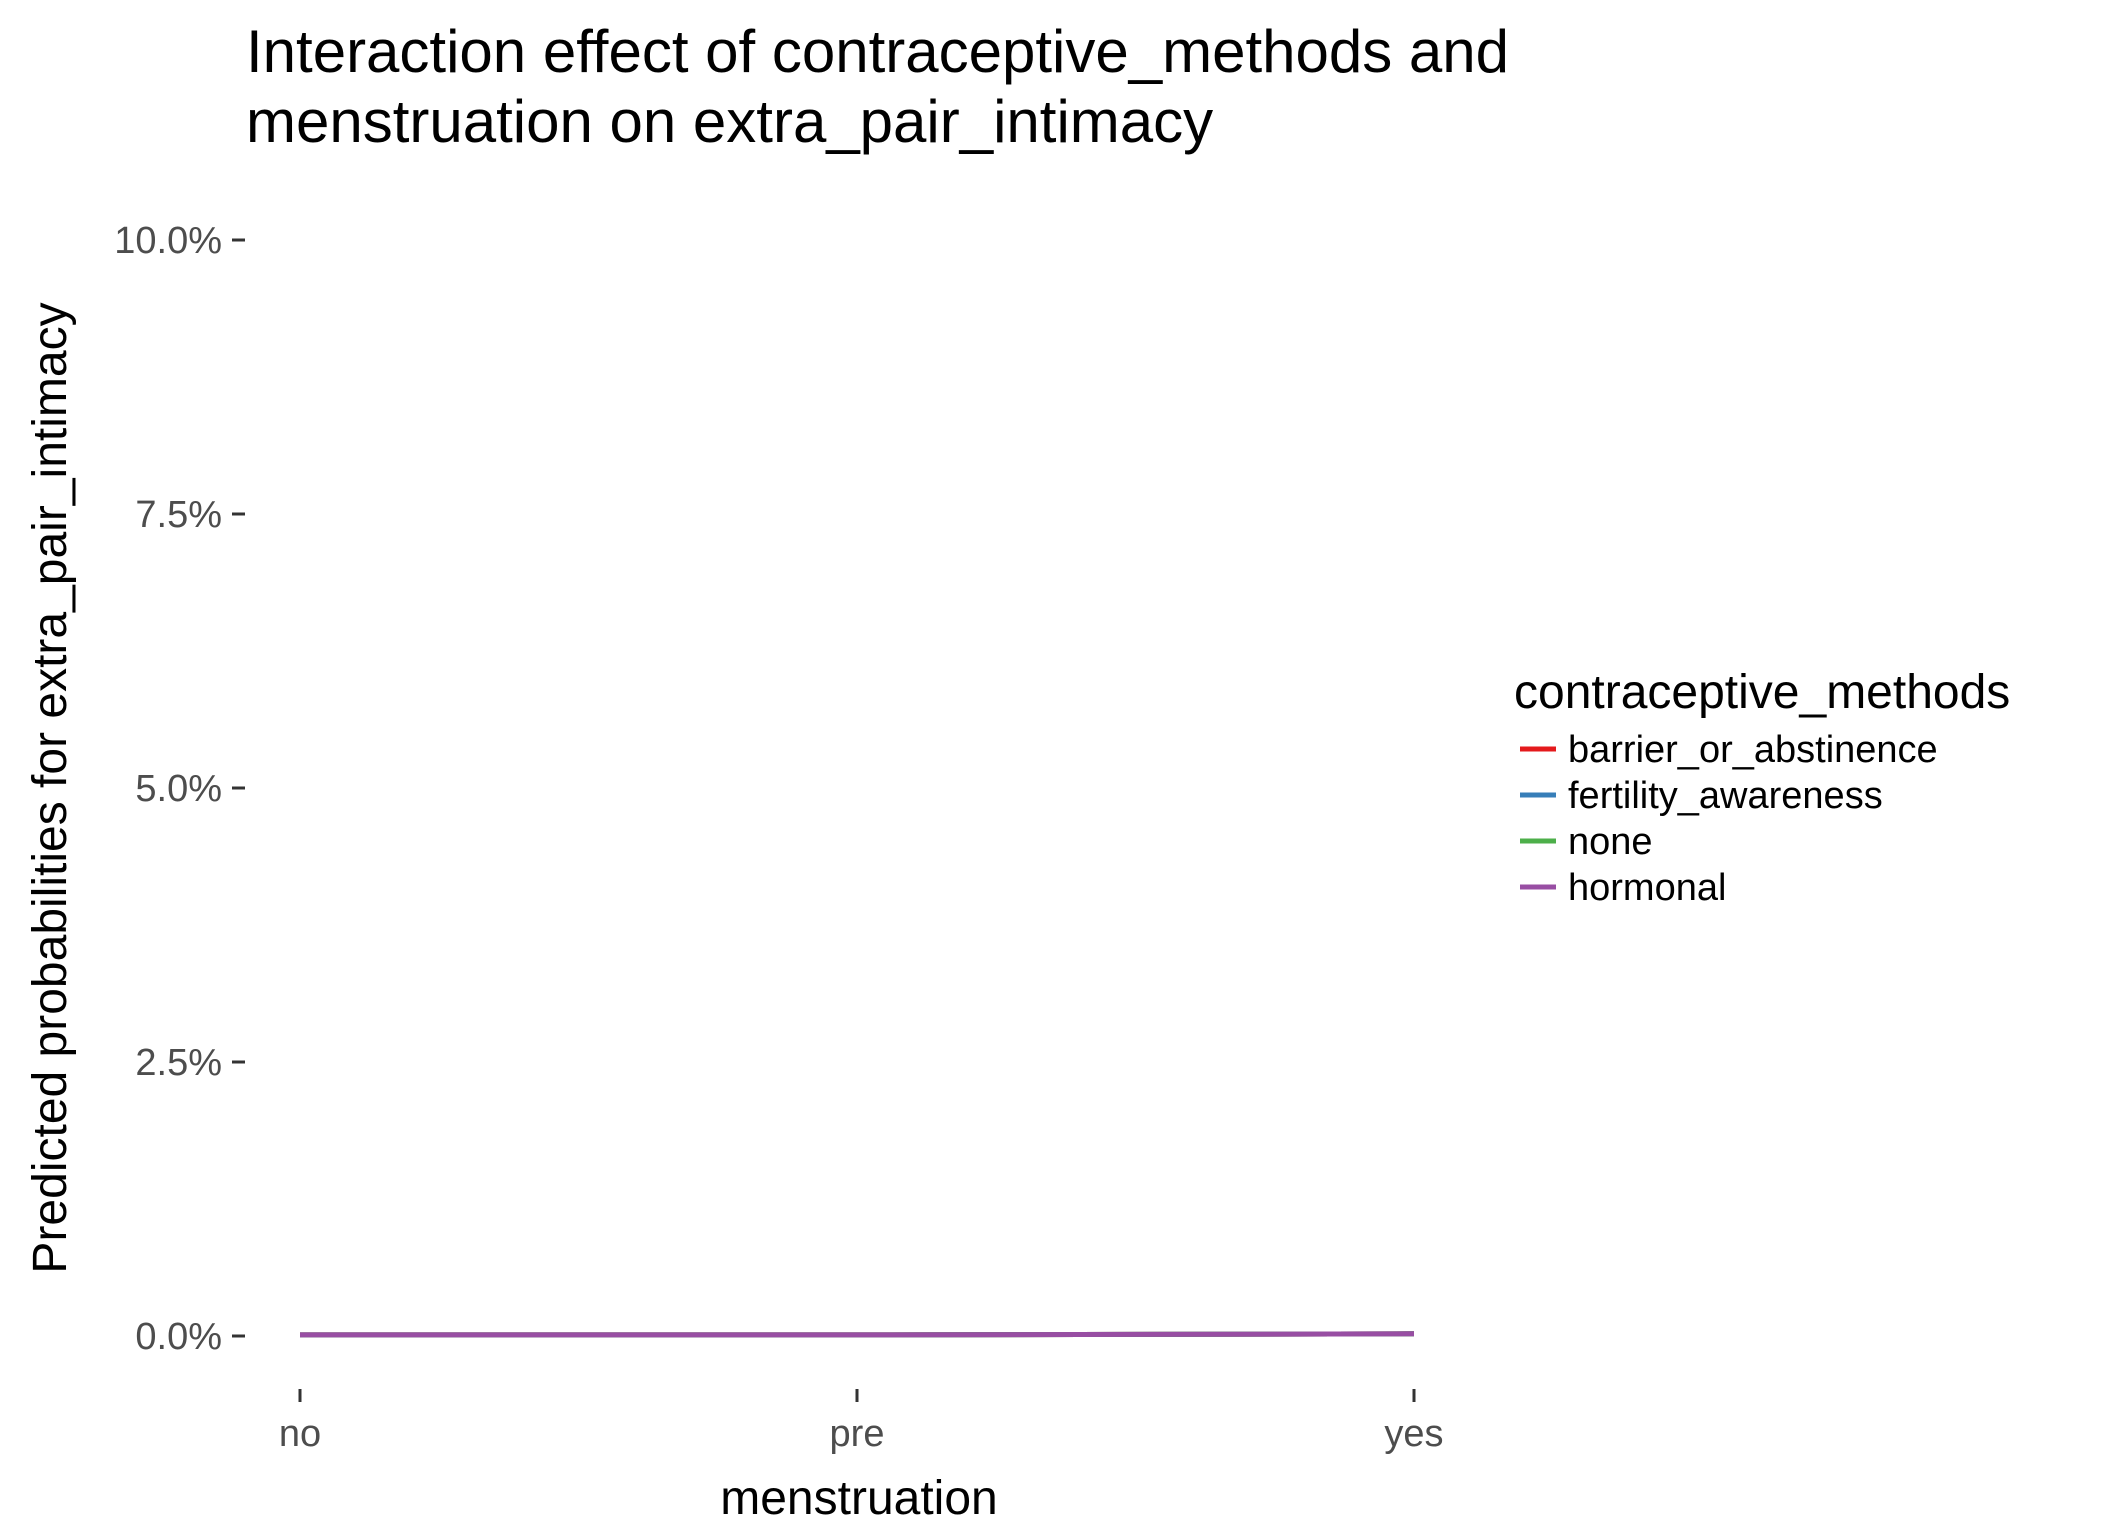 The image size is (2112, 1536). What do you see at coordinates (1413, 1434) in the screenshot?
I see `x-tick-label: yes` at bounding box center [1413, 1434].